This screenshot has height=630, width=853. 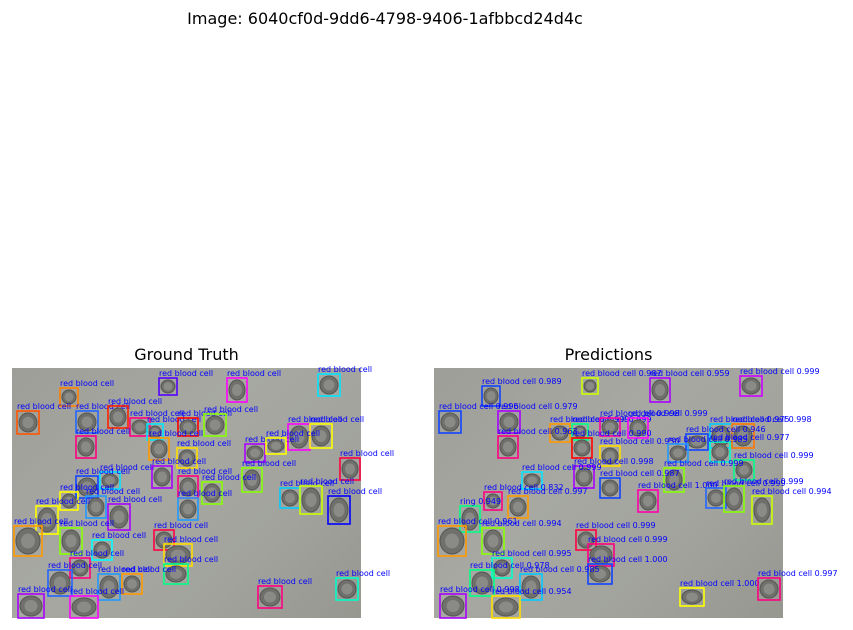 What do you see at coordinates (725, 438) in the screenshot?
I see `detection: red blood cell 0.946` at bounding box center [725, 438].